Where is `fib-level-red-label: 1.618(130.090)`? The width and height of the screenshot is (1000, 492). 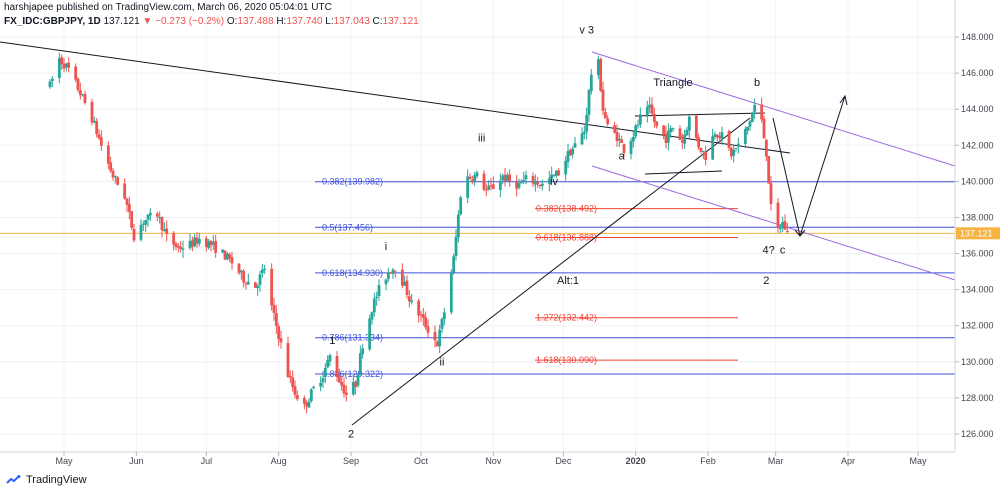 fib-level-red-label: 1.618(130.090) is located at coordinates (566, 360).